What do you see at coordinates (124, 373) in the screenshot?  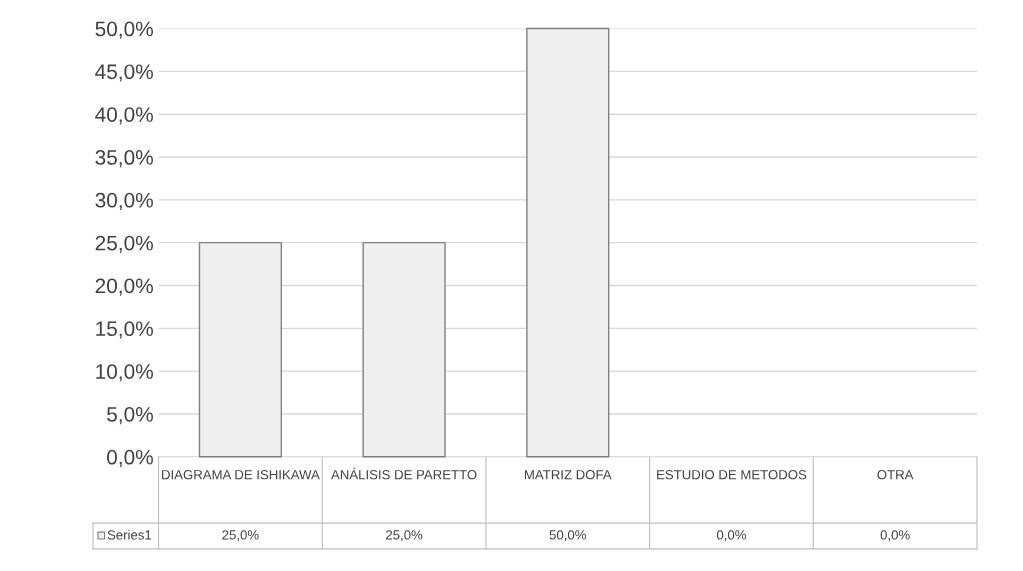 I see `y-tick-label: 10,0%` at bounding box center [124, 373].